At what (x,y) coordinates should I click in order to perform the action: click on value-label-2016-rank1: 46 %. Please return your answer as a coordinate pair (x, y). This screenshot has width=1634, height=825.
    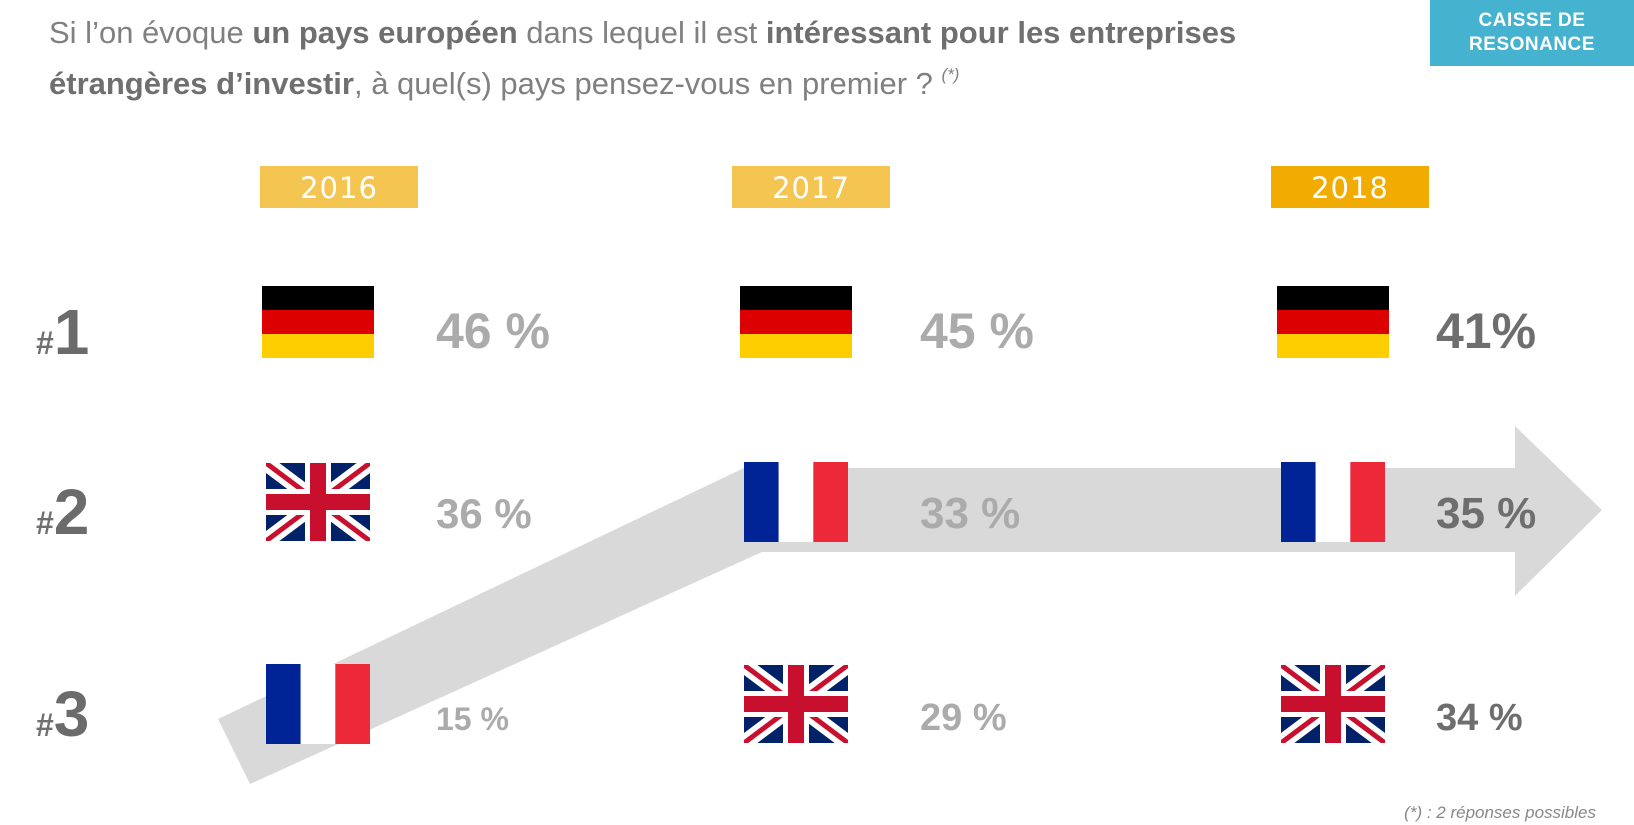
    Looking at the image, I should click on (493, 331).